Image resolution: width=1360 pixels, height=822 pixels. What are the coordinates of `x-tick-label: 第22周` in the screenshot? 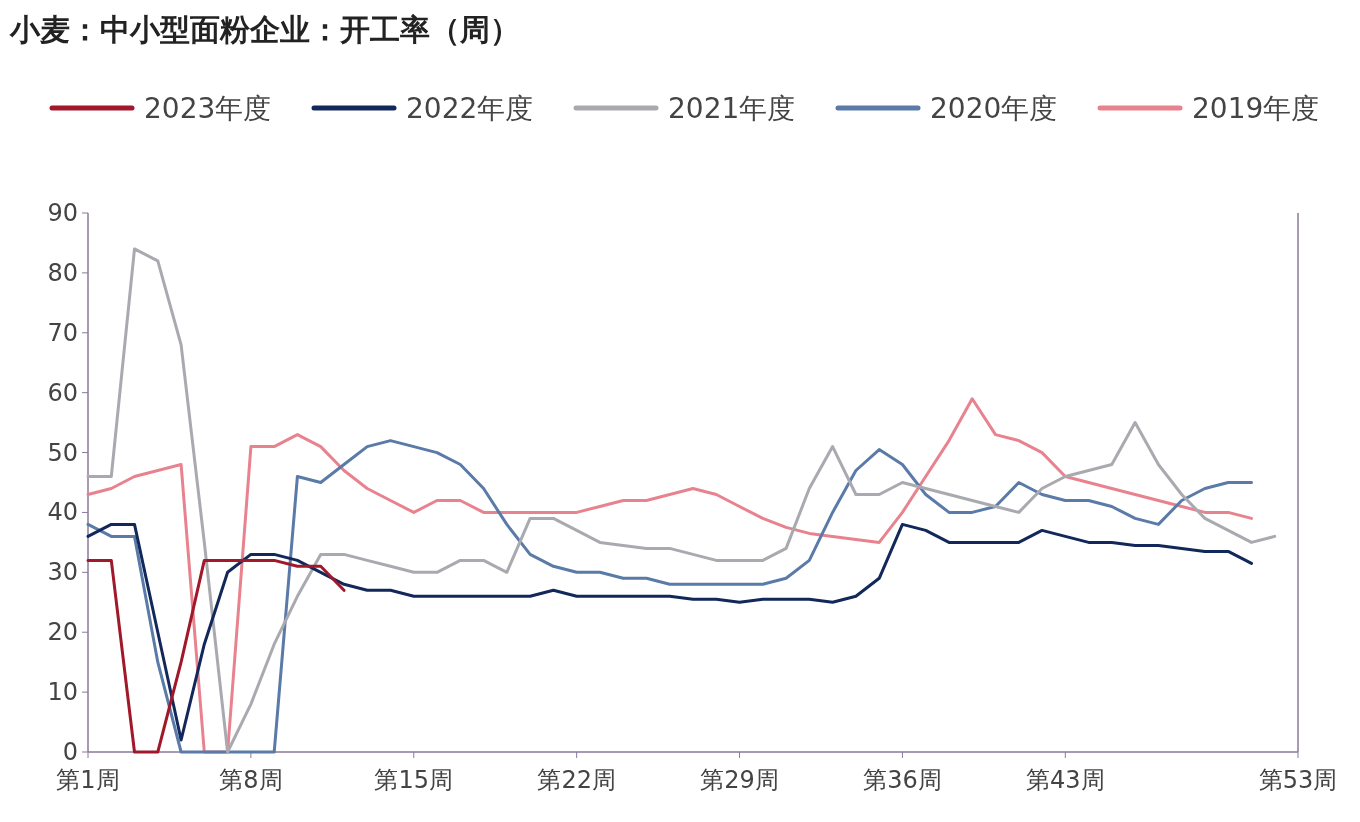 It's located at (576, 780).